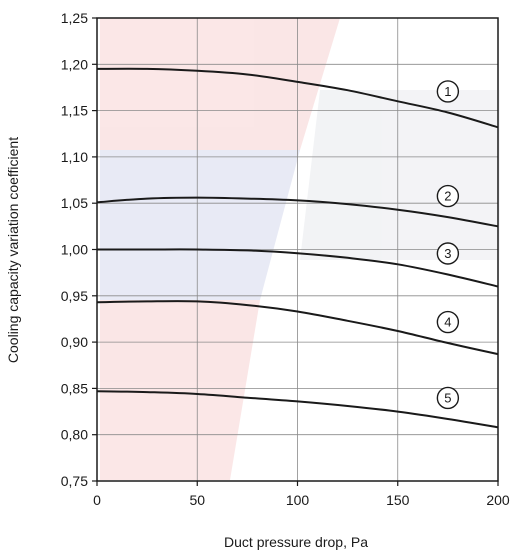  I want to click on curve-label-number: 2, so click(447, 196).